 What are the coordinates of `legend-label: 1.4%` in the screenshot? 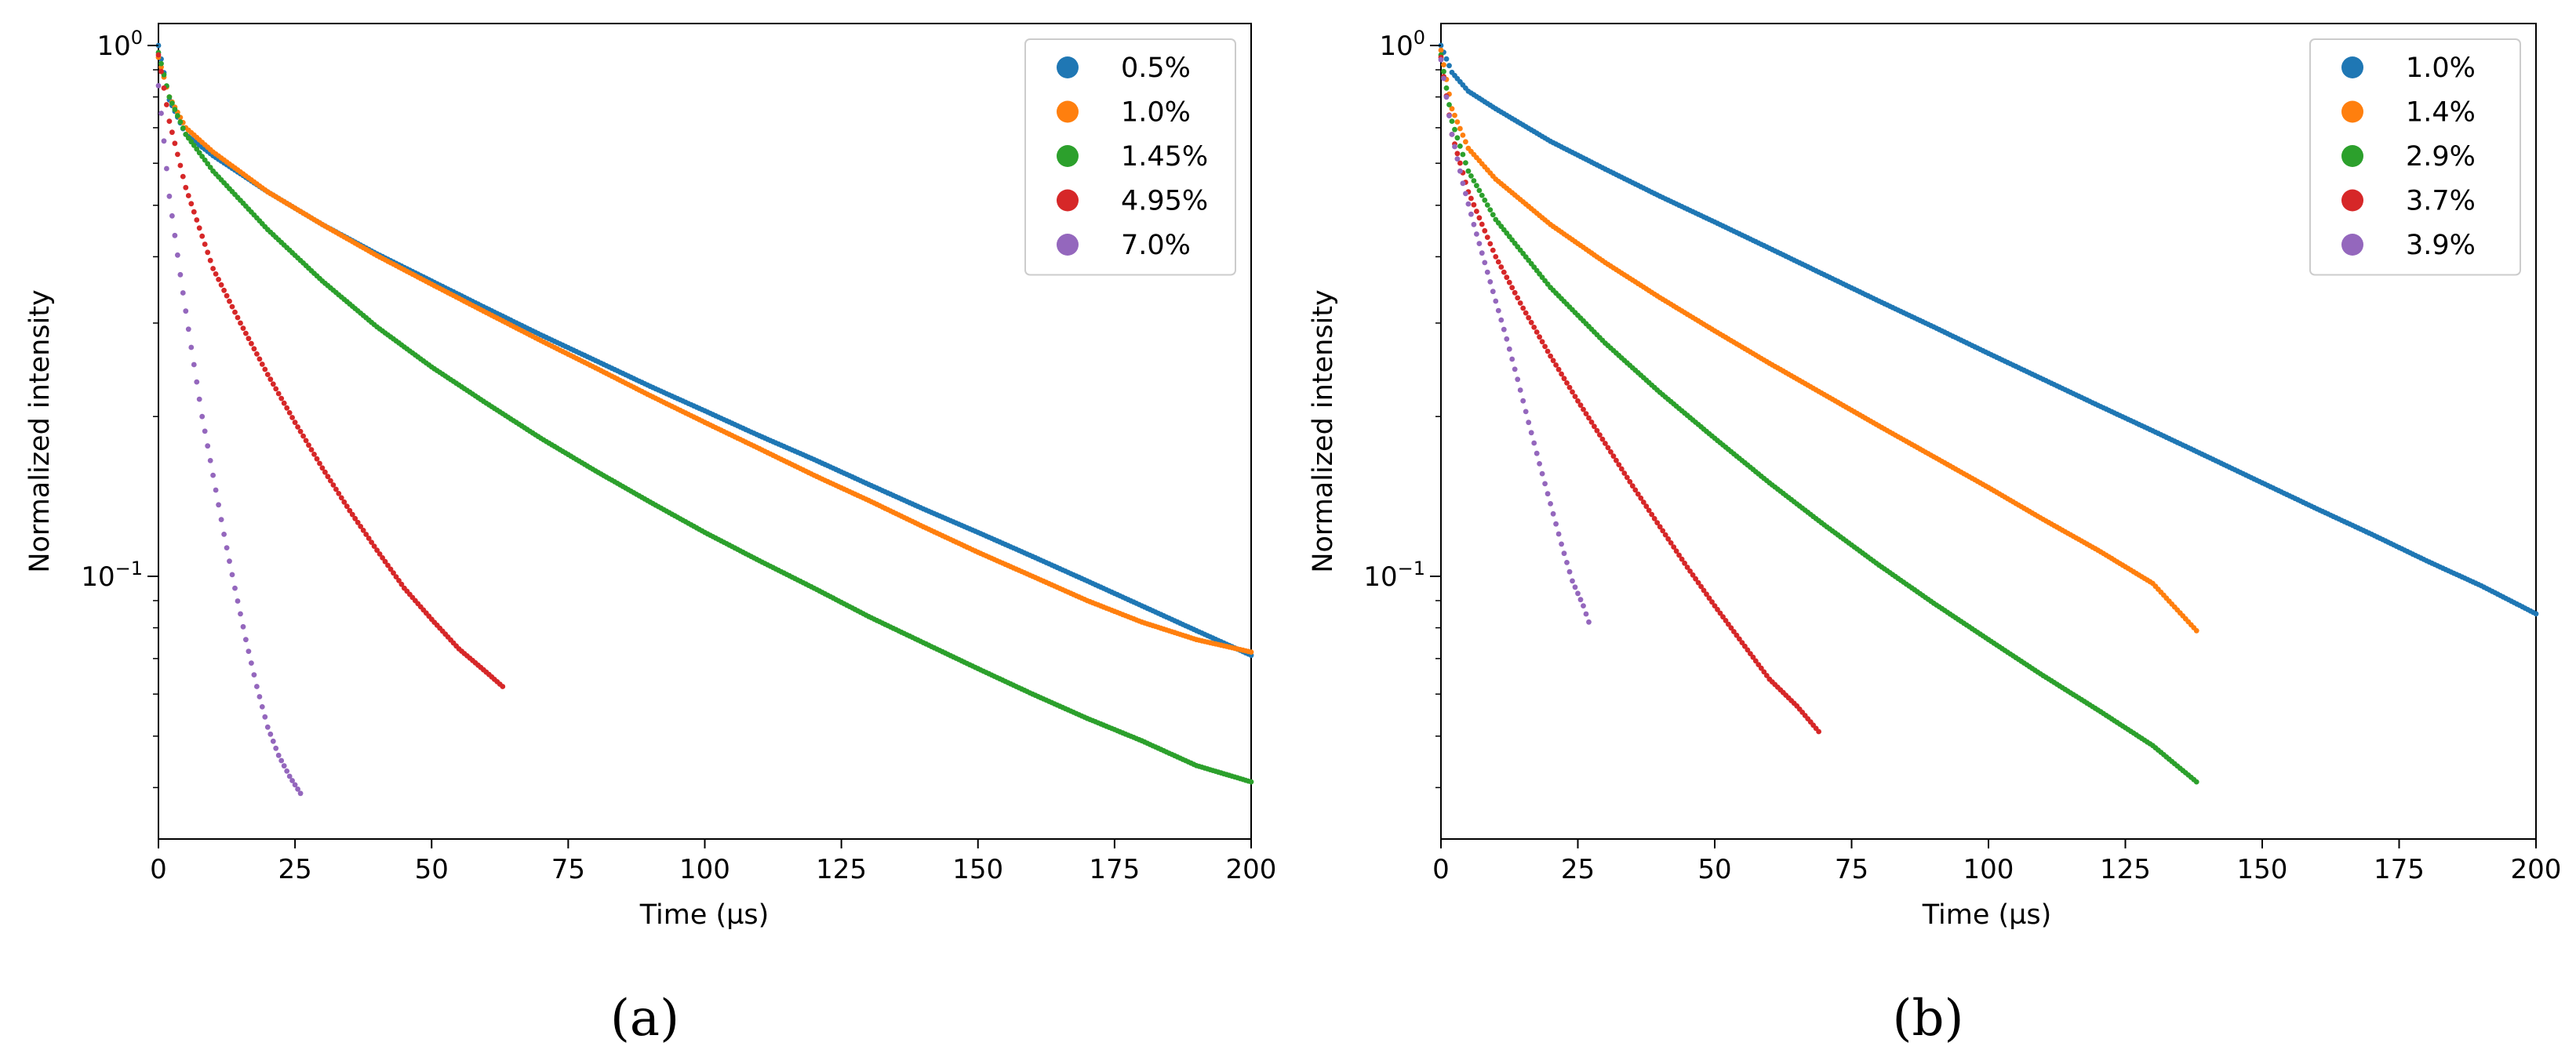 It's located at (2441, 113).